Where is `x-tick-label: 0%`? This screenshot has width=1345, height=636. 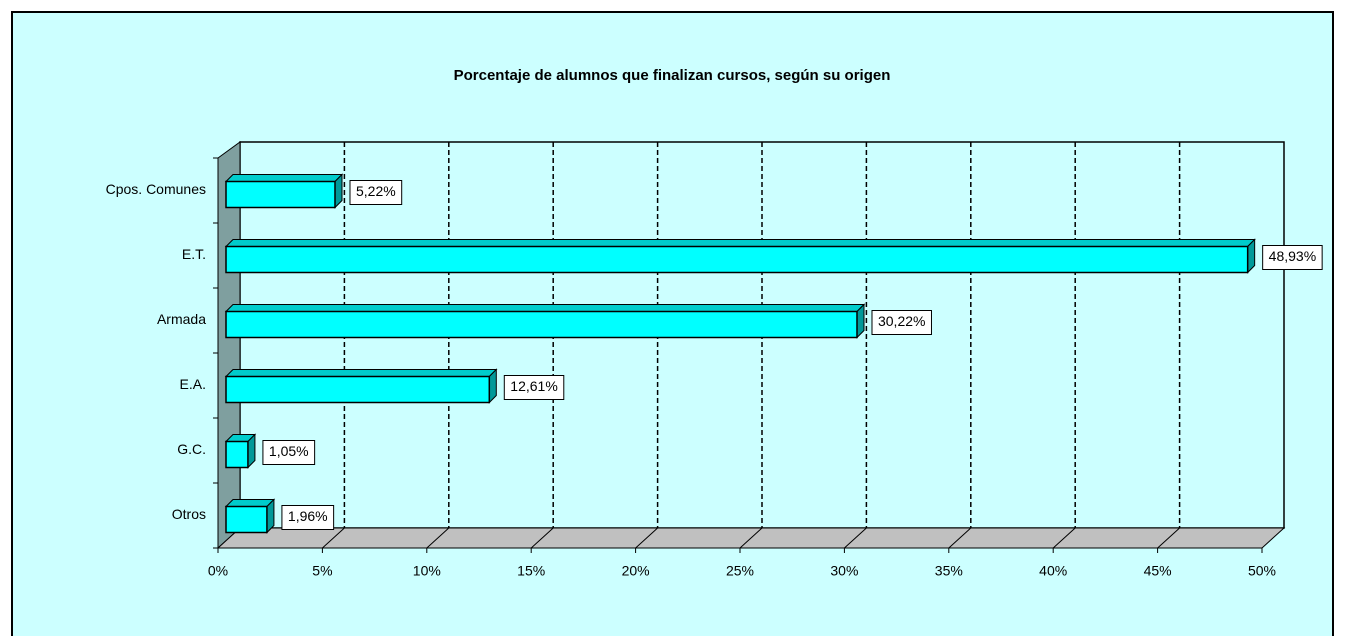
x-tick-label: 0% is located at coordinates (218, 571).